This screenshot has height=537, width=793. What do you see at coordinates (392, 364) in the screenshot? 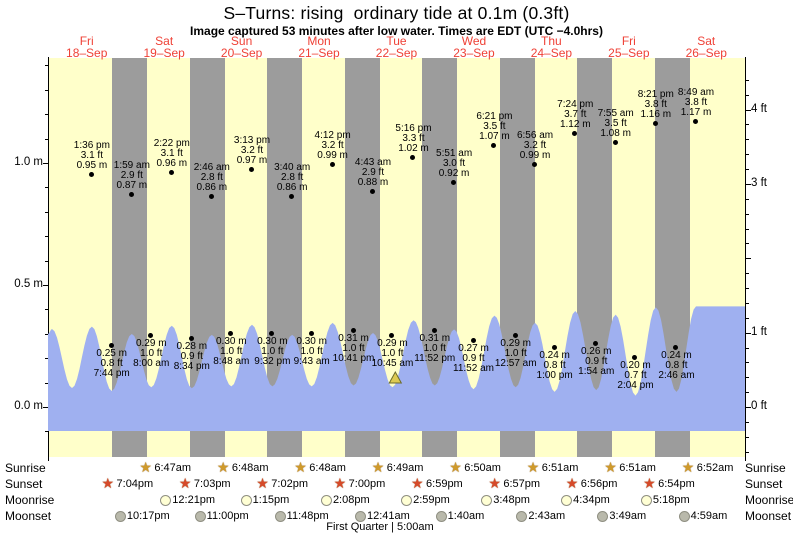
I see `tide-annotation-line: 10:45 am` at bounding box center [392, 364].